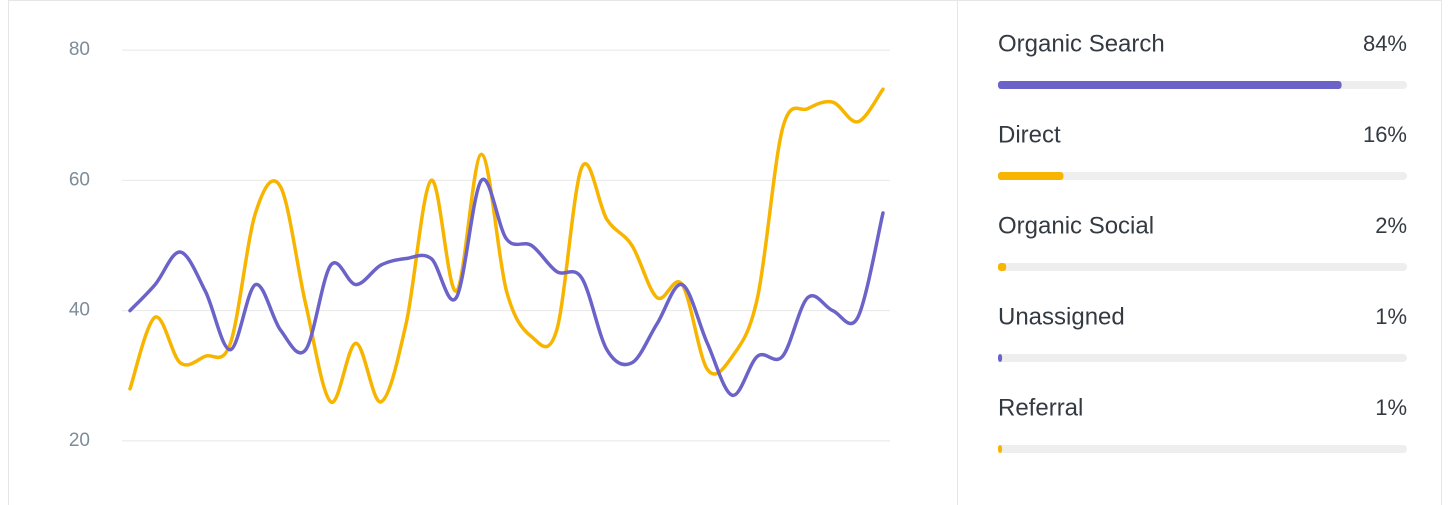 The width and height of the screenshot is (1452, 505). What do you see at coordinates (1040, 407) in the screenshot?
I see `channel-label: Referral` at bounding box center [1040, 407].